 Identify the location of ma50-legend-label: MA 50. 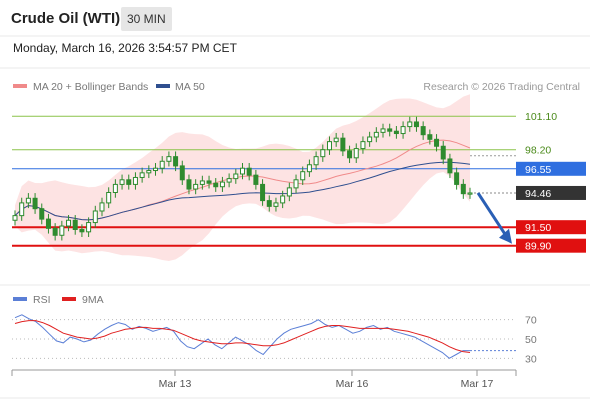
(190, 87).